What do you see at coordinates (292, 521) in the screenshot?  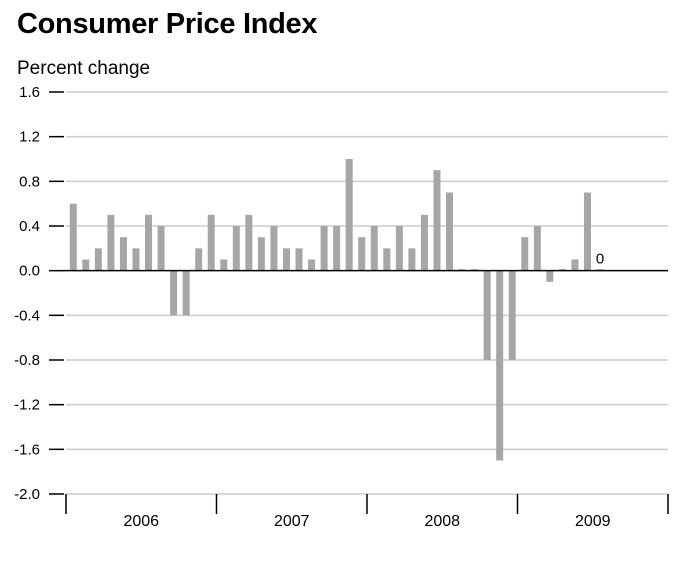 I see `x-tick-label: 2007` at bounding box center [292, 521].